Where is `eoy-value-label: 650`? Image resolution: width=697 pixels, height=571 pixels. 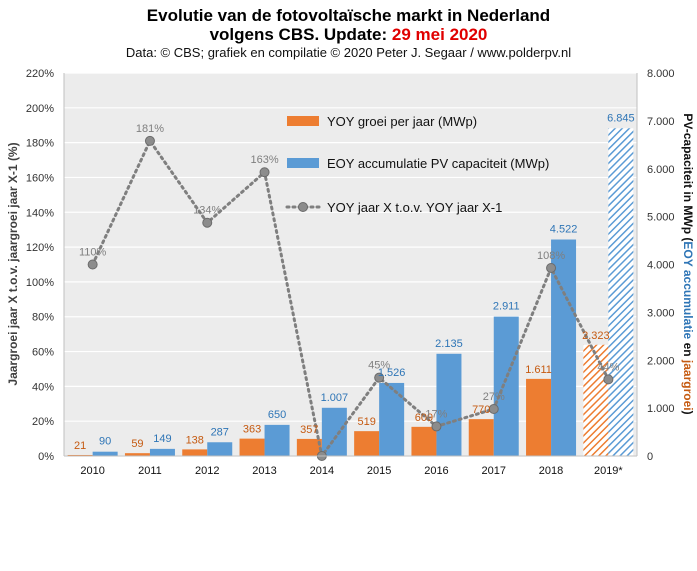
eoy-value-label: 650 is located at coordinates (277, 415).